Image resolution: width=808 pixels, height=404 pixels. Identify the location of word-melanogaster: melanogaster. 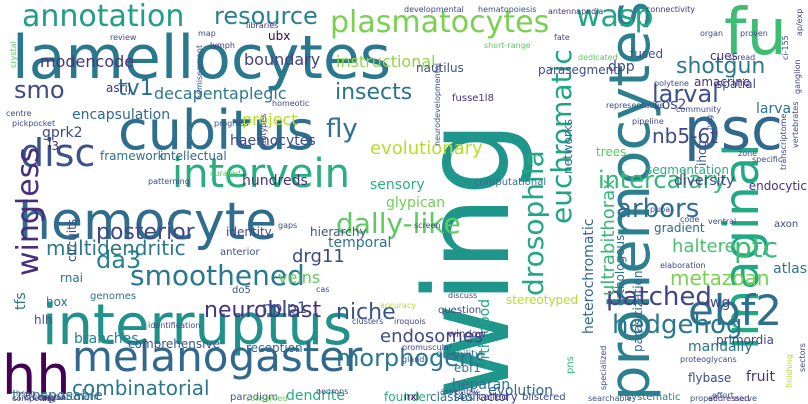
(217, 356).